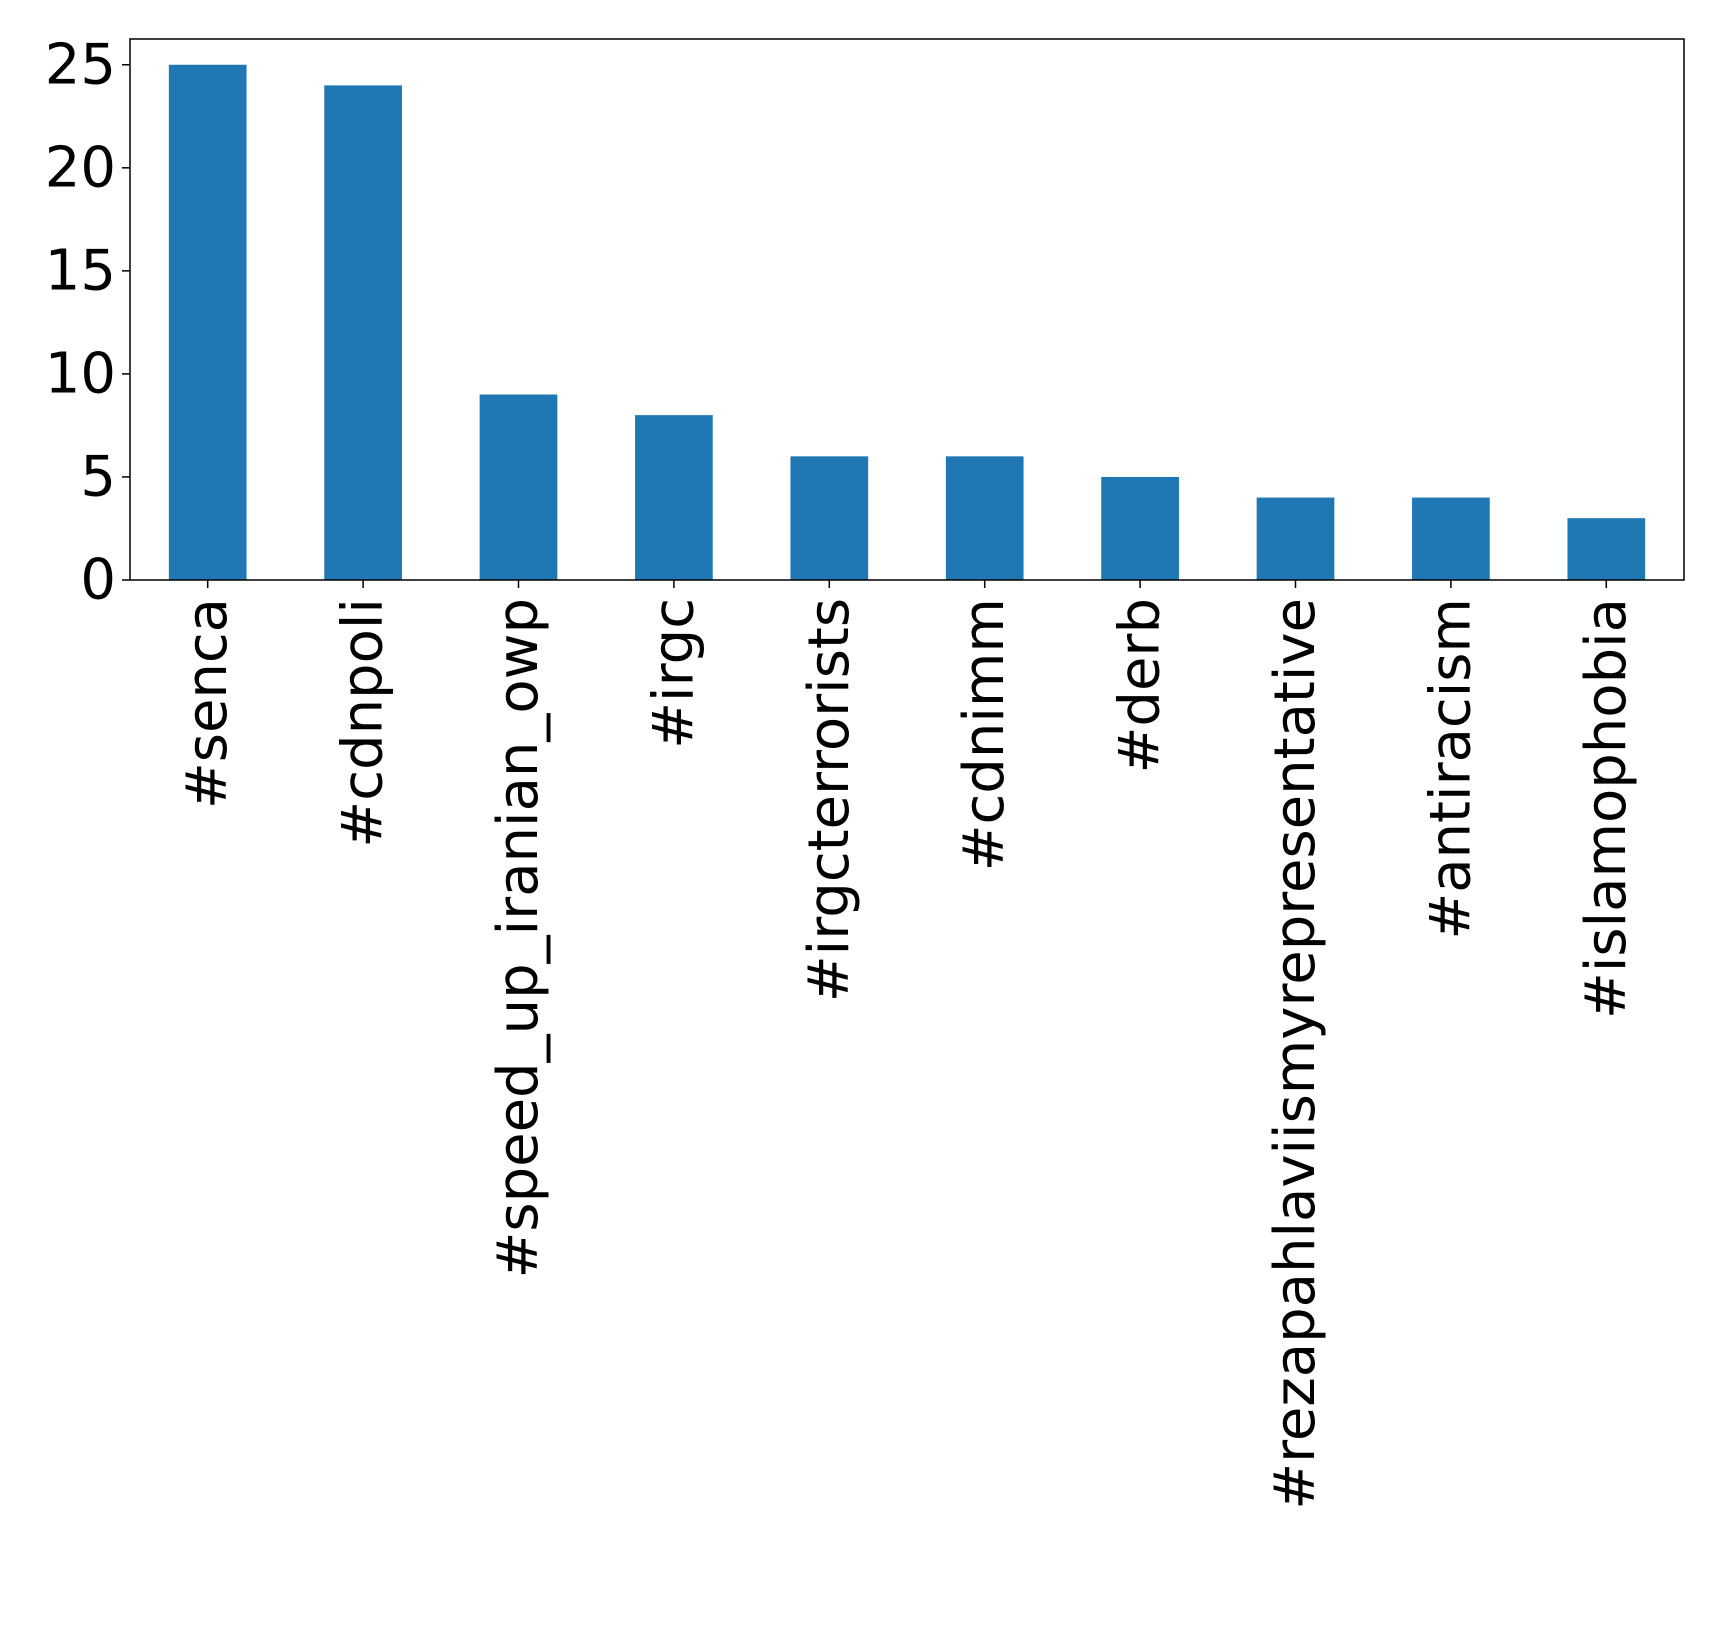 This screenshot has height=1645, width=1719. What do you see at coordinates (207, 703) in the screenshot?
I see `x-tick-label: #senca` at bounding box center [207, 703].